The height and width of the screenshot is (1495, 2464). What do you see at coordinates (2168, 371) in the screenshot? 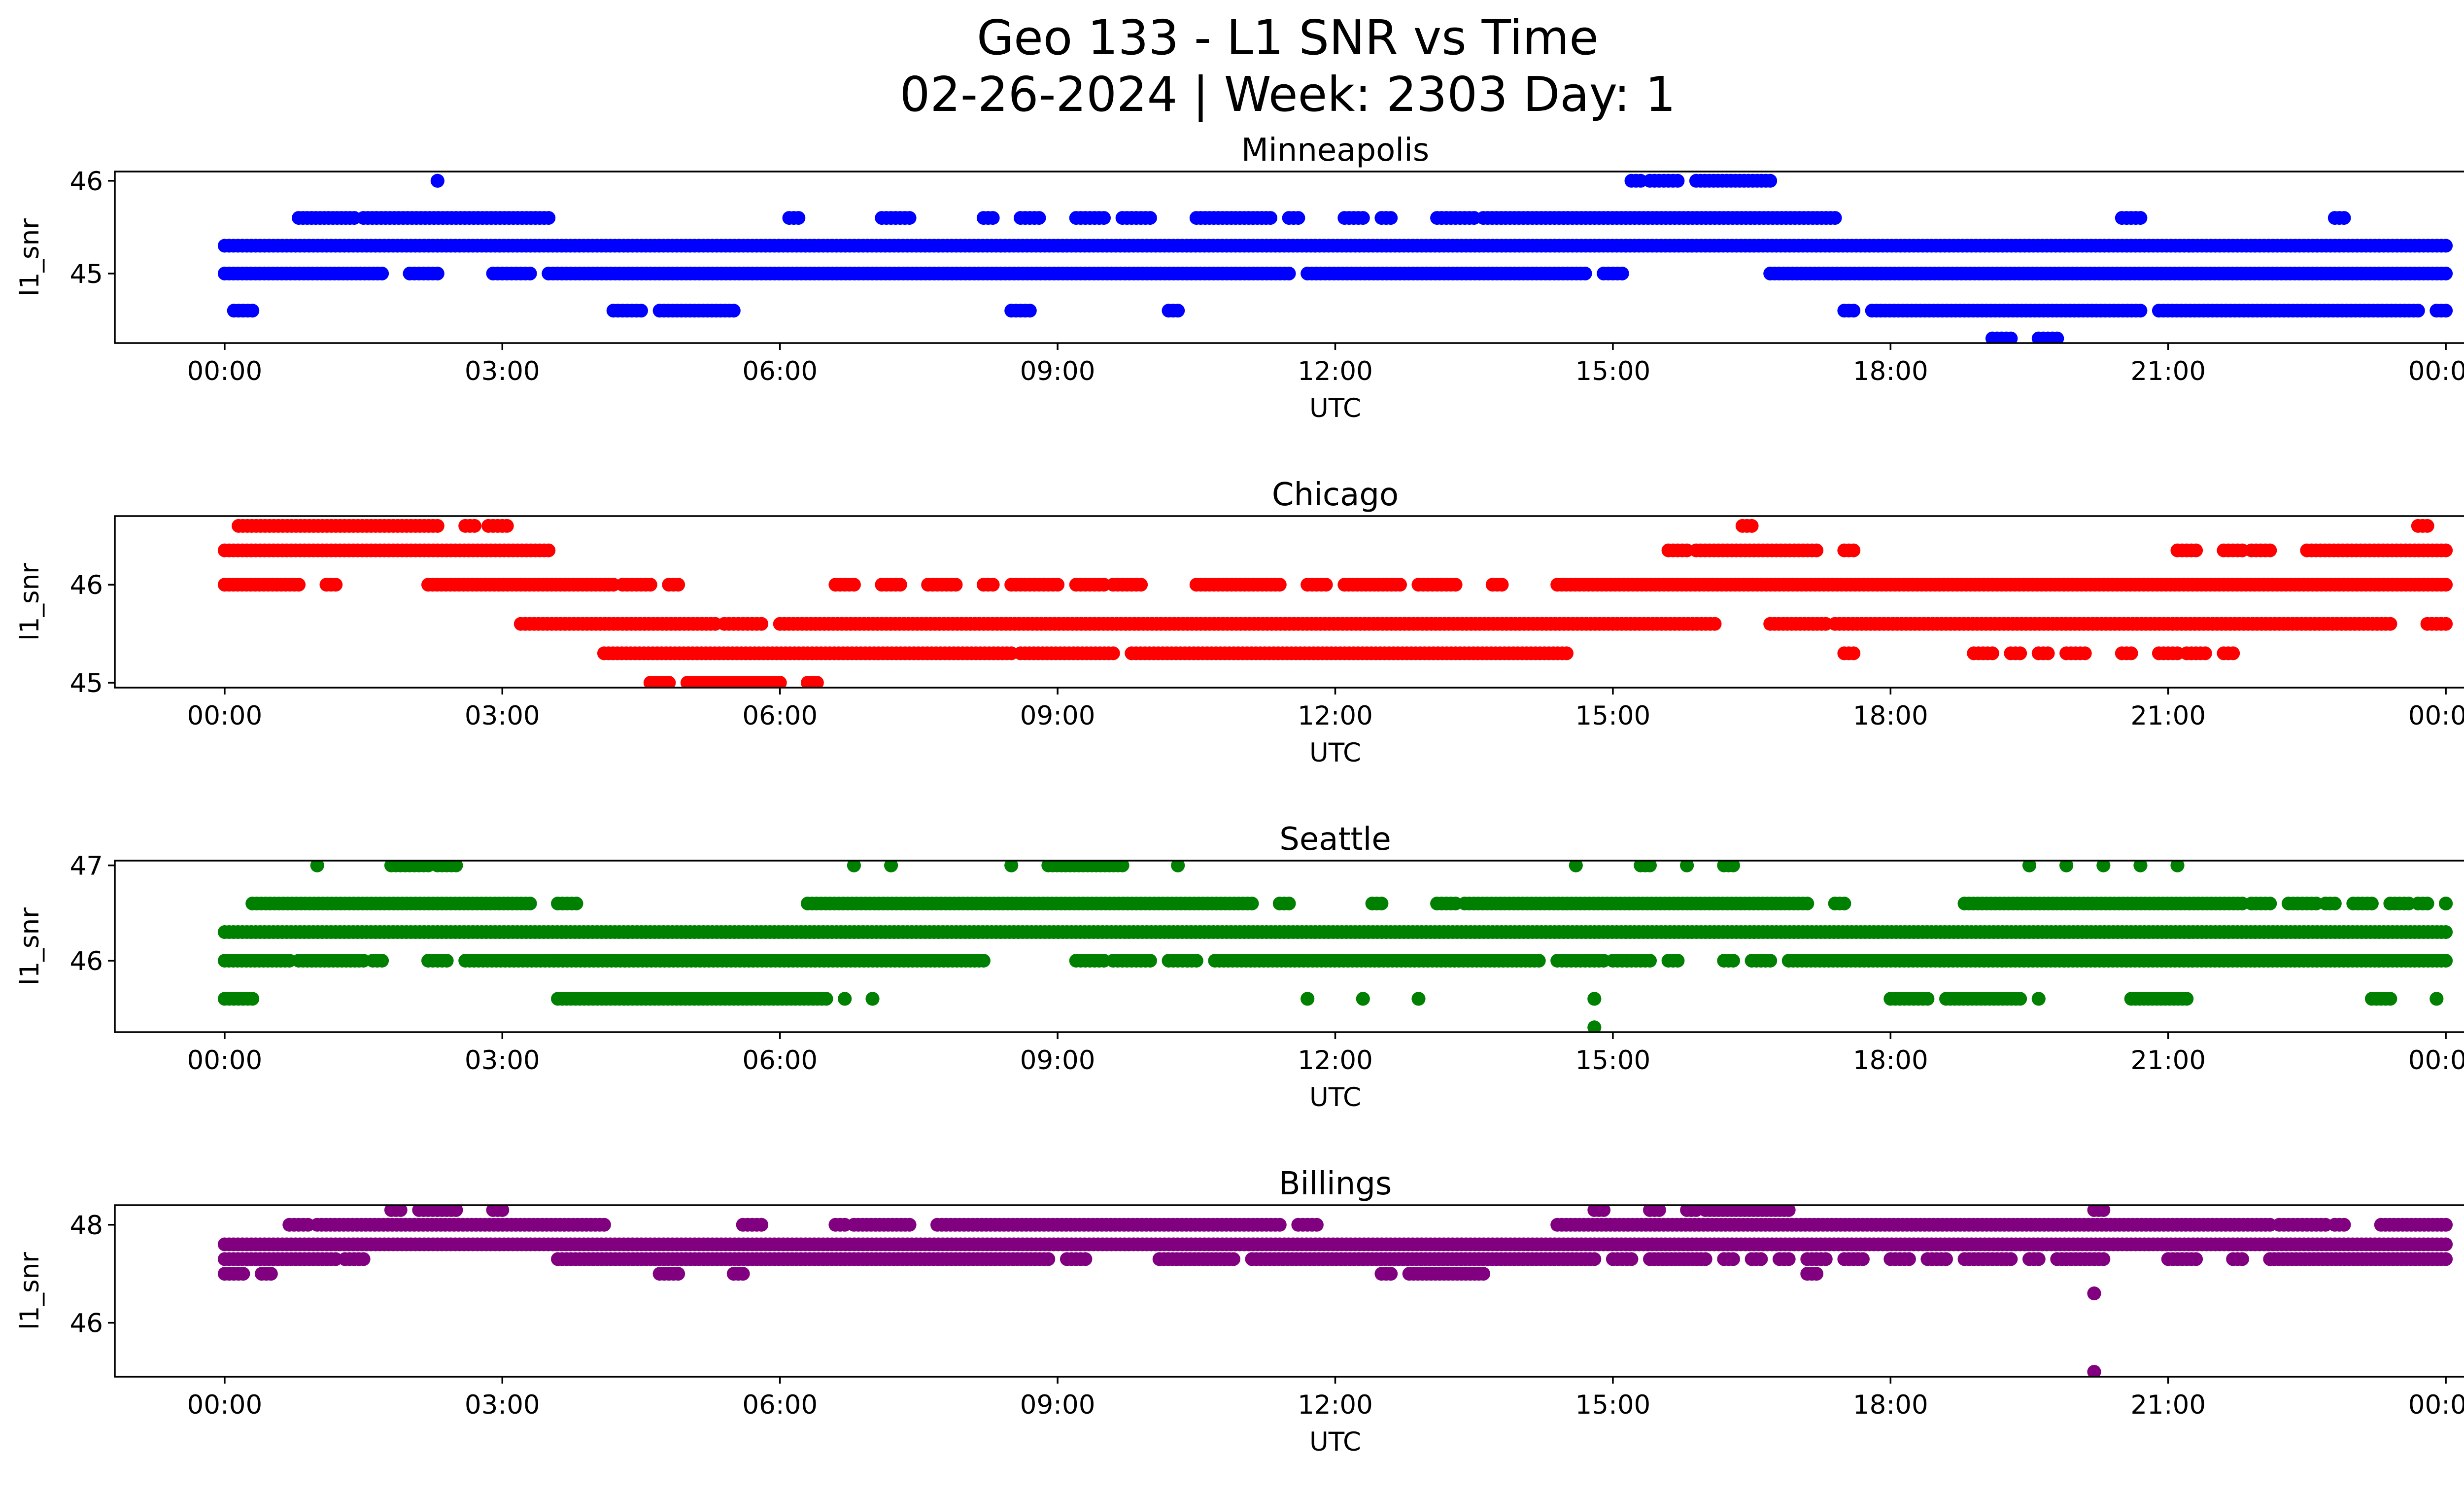
I see `x-tick-label: 21:00` at bounding box center [2168, 371].